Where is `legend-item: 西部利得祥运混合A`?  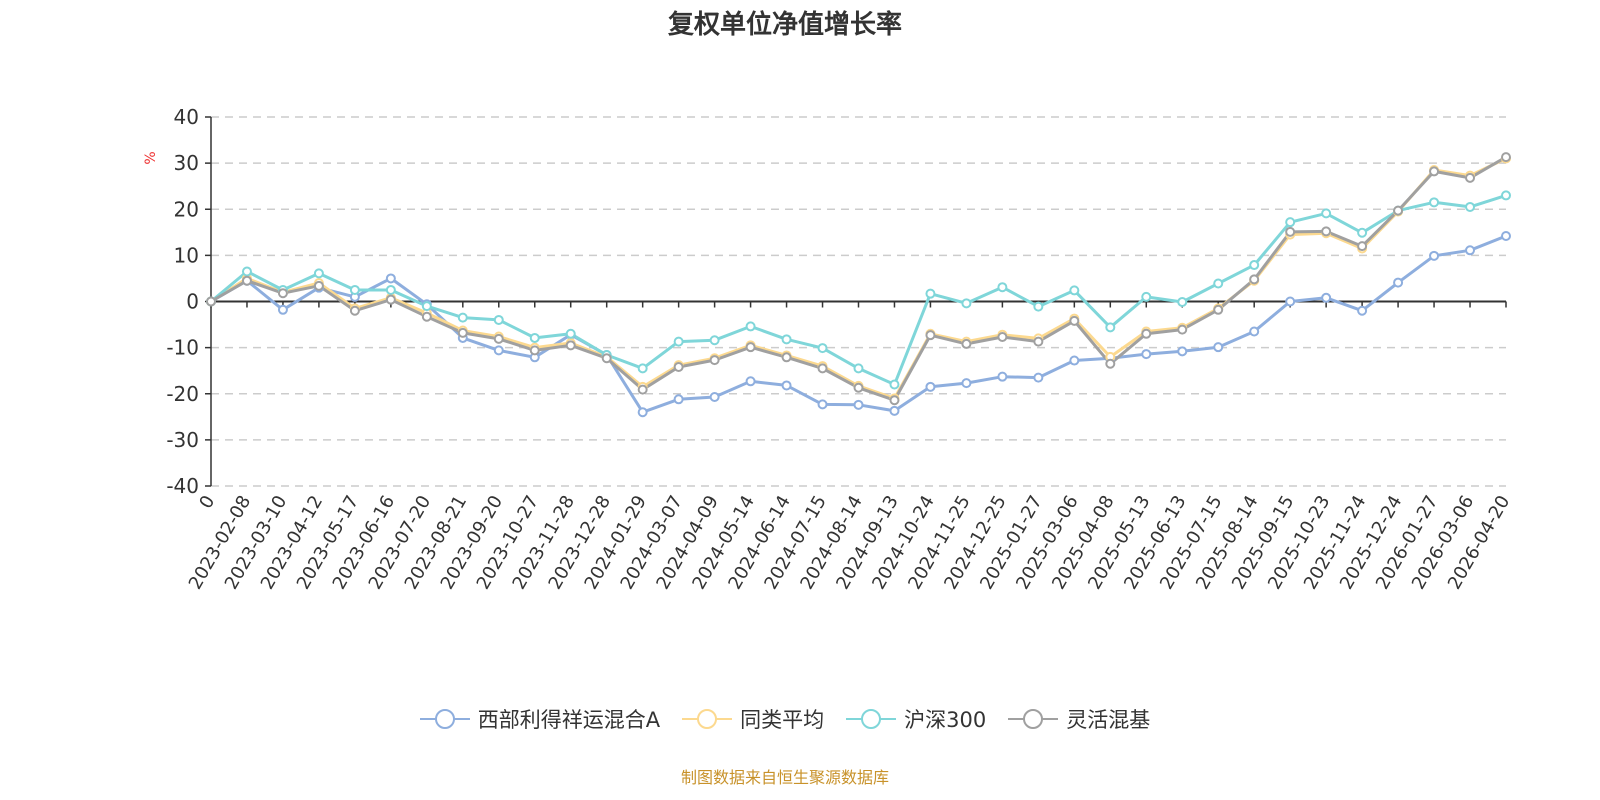 legend-item: 西部利得祥运混合A is located at coordinates (540, 719).